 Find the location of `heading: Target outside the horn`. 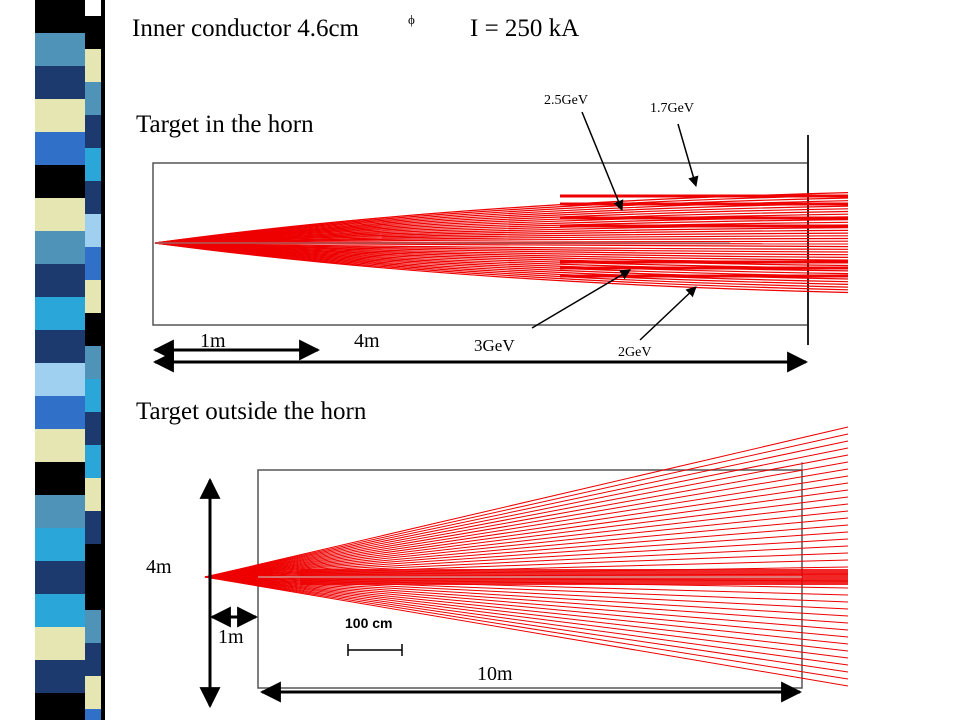

heading: Target outside the horn is located at coordinates (251, 411).